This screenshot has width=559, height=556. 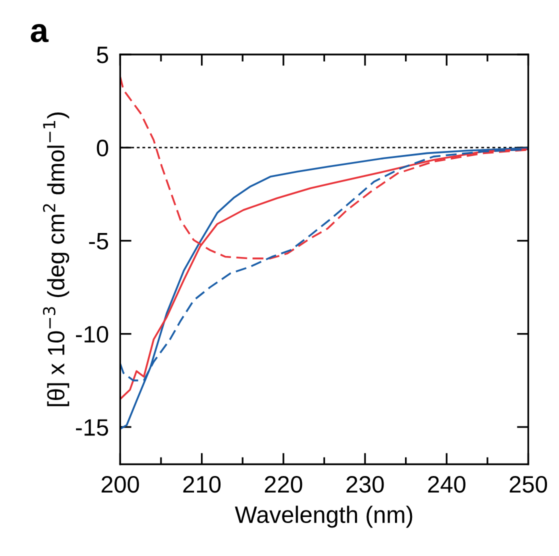 What do you see at coordinates (447, 484) in the screenshot?
I see `x-tick-label: 240` at bounding box center [447, 484].